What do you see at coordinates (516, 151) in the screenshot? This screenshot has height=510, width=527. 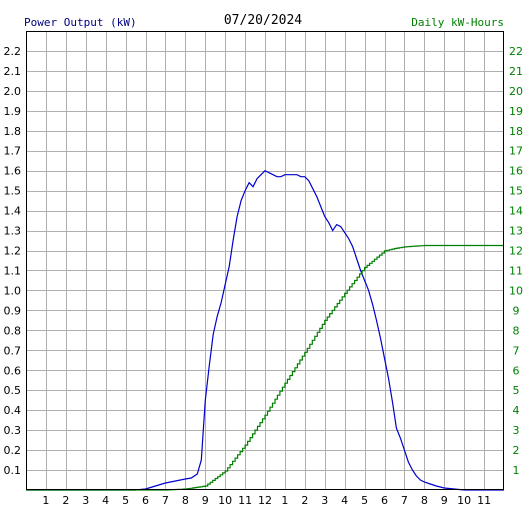 I see `right-tick-label: 17` at bounding box center [516, 151].